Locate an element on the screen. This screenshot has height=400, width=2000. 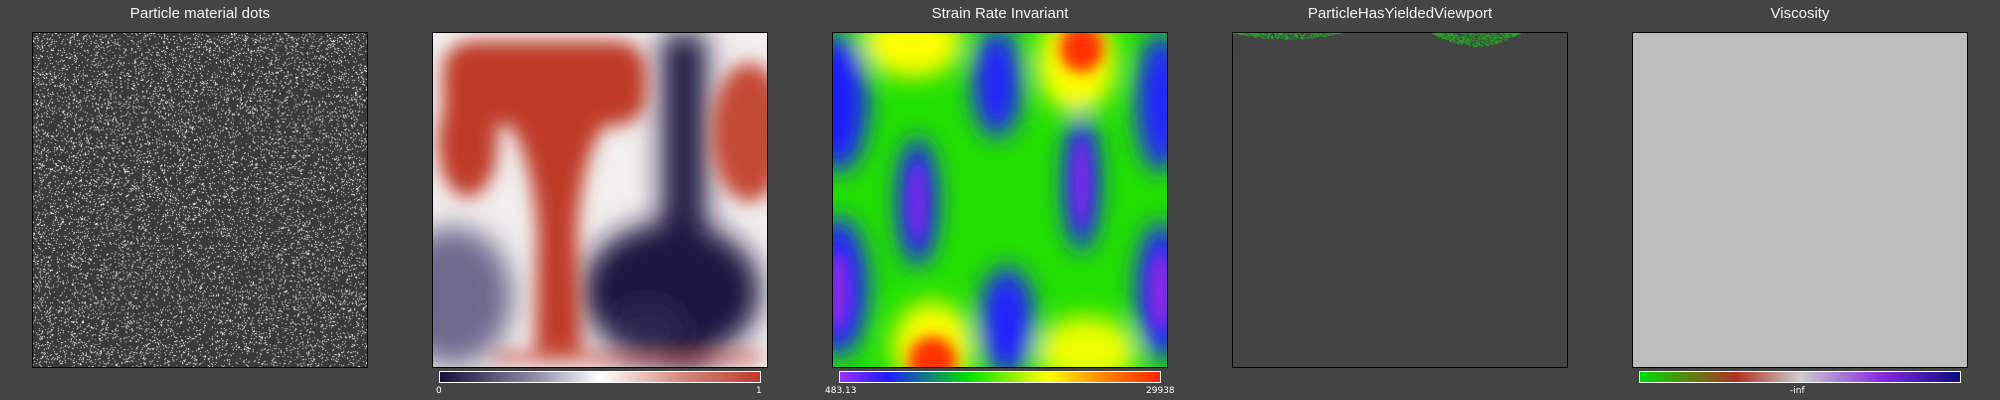
yielded-particles-canvas is located at coordinates (1400, 200).